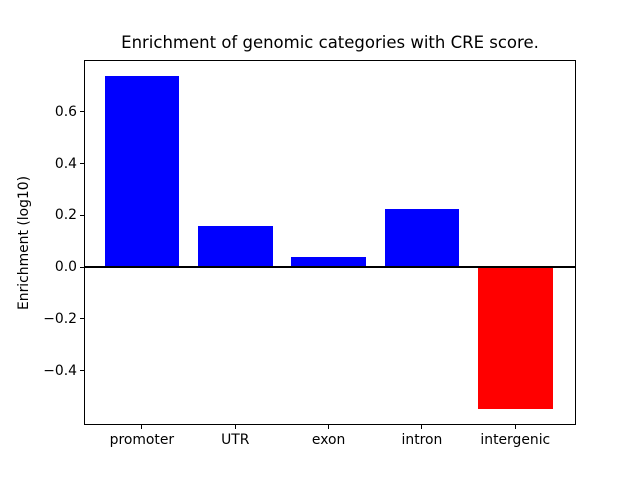 The height and width of the screenshot is (480, 640). I want to click on bar-promoter, so click(142, 171).